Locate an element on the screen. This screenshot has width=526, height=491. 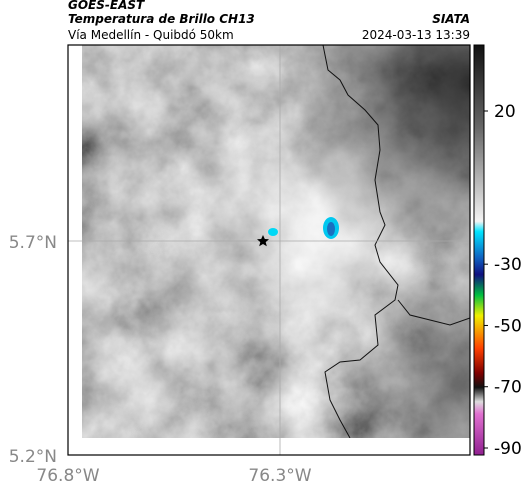
route: Vía Medellín - Quibdó 50km is located at coordinates (151, 35).